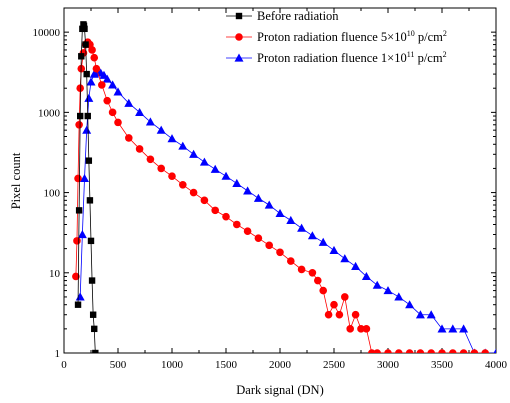 This screenshot has width=510, height=403. What do you see at coordinates (226, 365) in the screenshot?
I see `x-tick-label: 1500` at bounding box center [226, 365].